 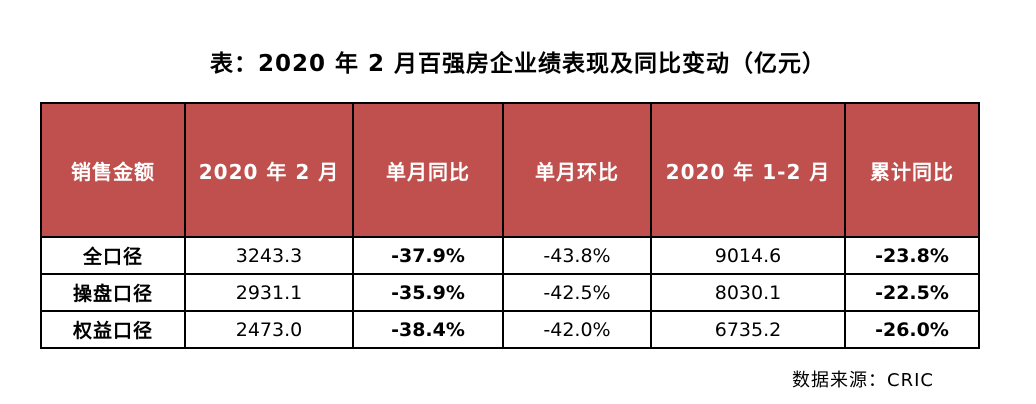 I want to click on column-header: 2020 年 2 月, so click(x=269, y=170).